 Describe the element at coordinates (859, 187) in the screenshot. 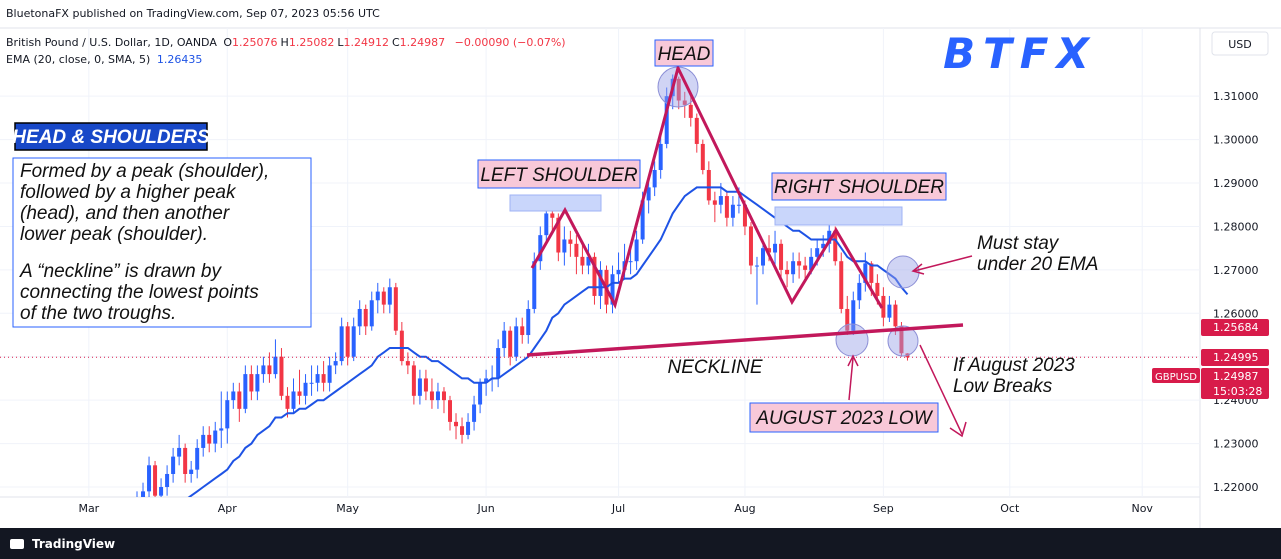

I see `right-shoulder-label: RIGHT SHOULDER` at that location.